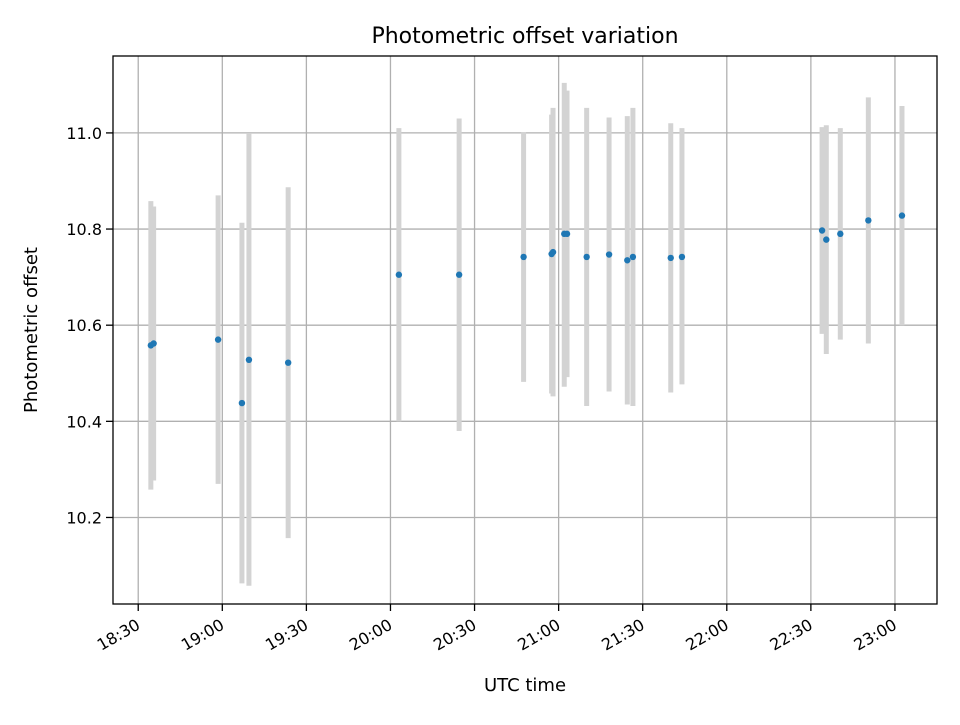  I want to click on y-axis-label: Photometric offset, so click(31, 330).